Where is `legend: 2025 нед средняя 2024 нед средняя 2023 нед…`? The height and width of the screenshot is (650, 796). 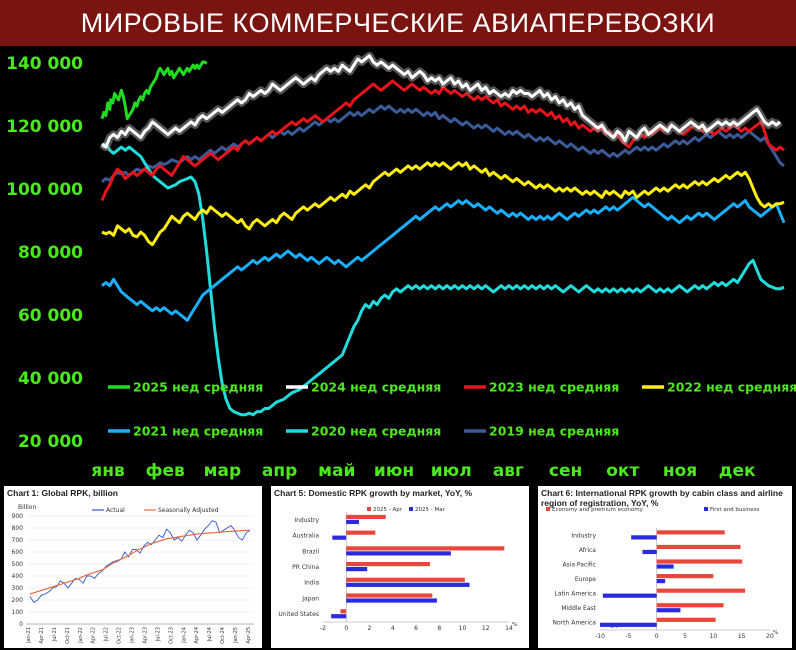 legend: 2025 нед средняя 2024 нед средняя 2023 нед… is located at coordinates (452, 409).